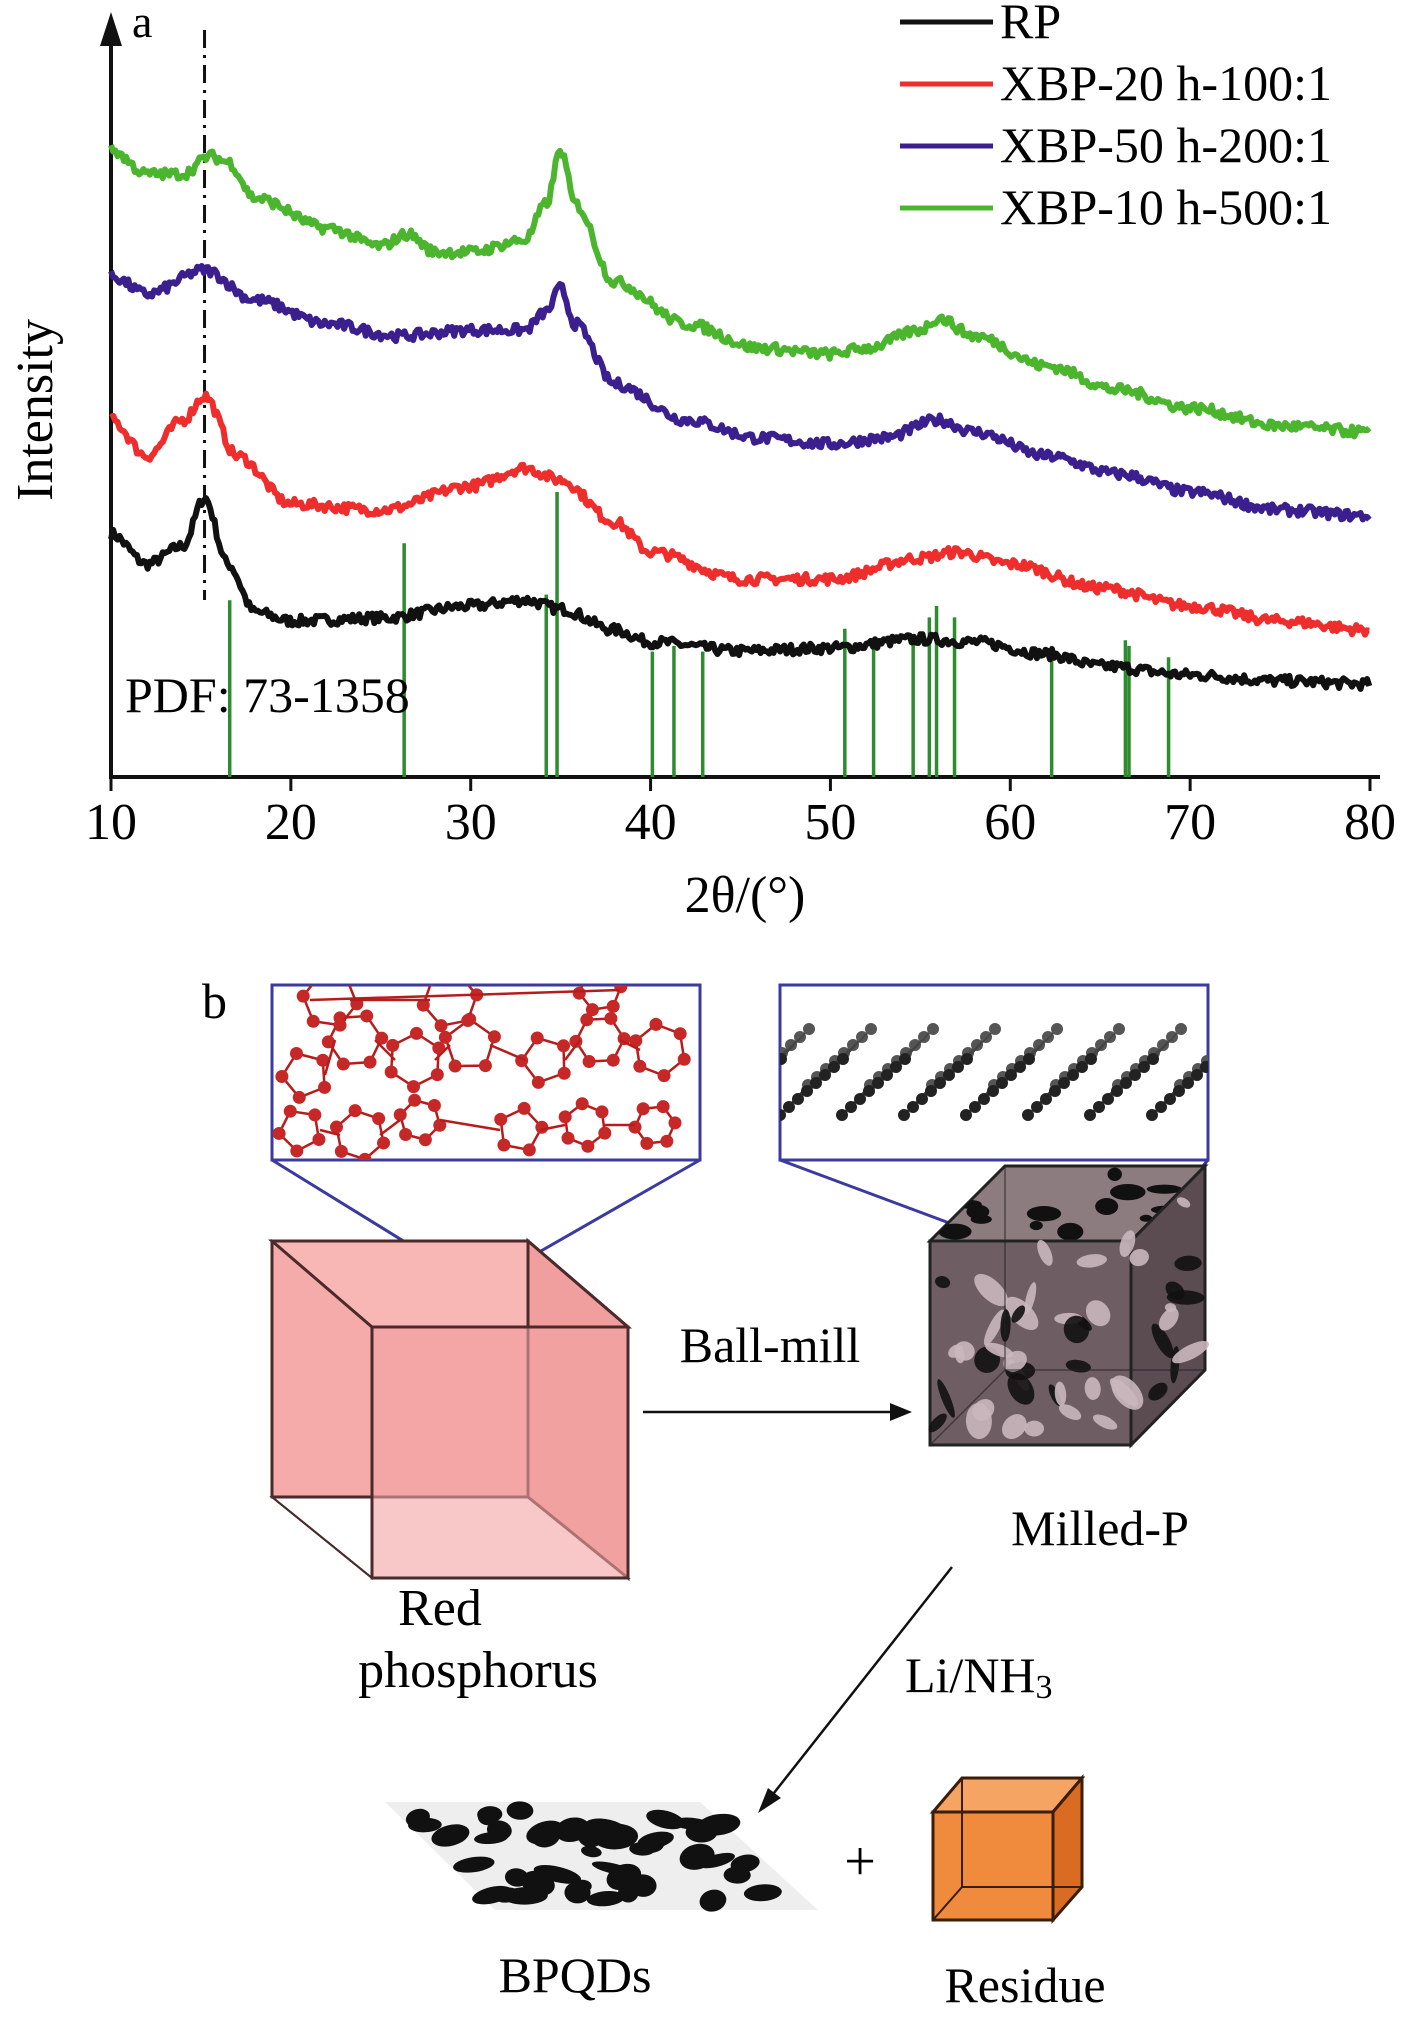 This screenshot has height=2027, width=1417. What do you see at coordinates (1166, 207) in the screenshot?
I see `legend-label: XBP-10 h-500:1` at bounding box center [1166, 207].